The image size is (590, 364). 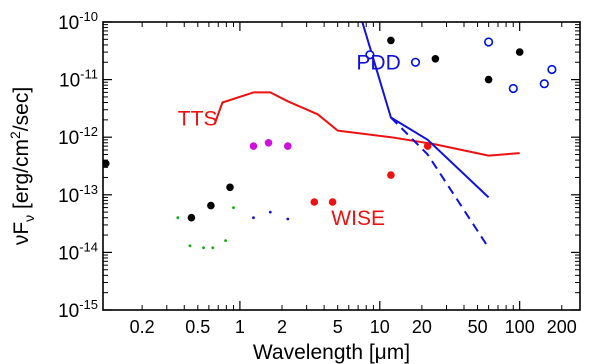 I want to click on x-tick-label: 1, so click(x=240, y=327).